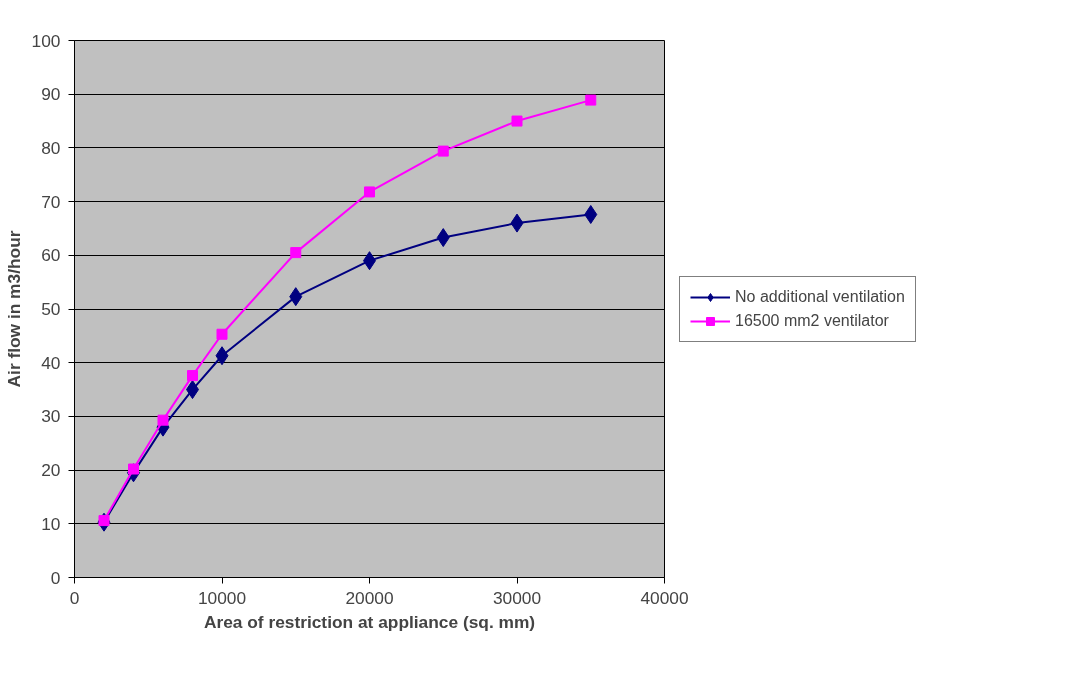  Describe the element at coordinates (51, 255) in the screenshot. I see `y-tick-label: 60` at that location.